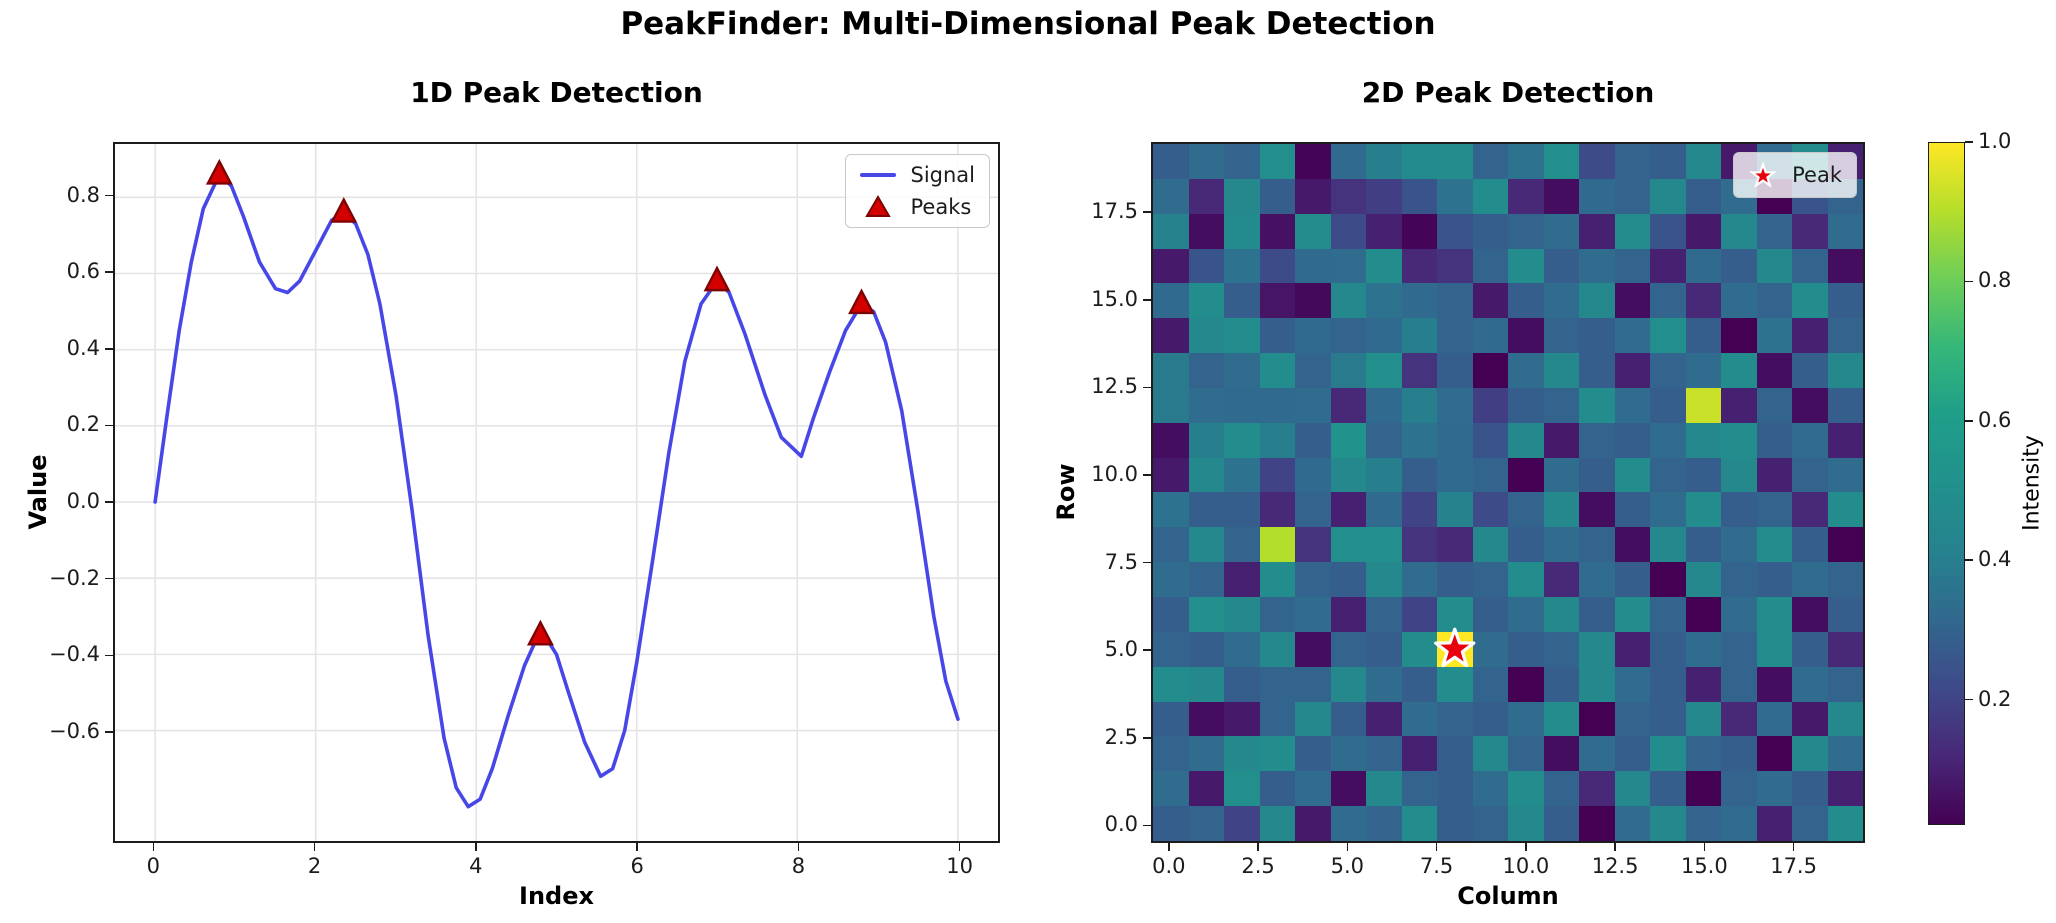 The height and width of the screenshot is (923, 2056). What do you see at coordinates (1995, 419) in the screenshot?
I see `colorbar-tick-label: 0.6` at bounding box center [1995, 419].